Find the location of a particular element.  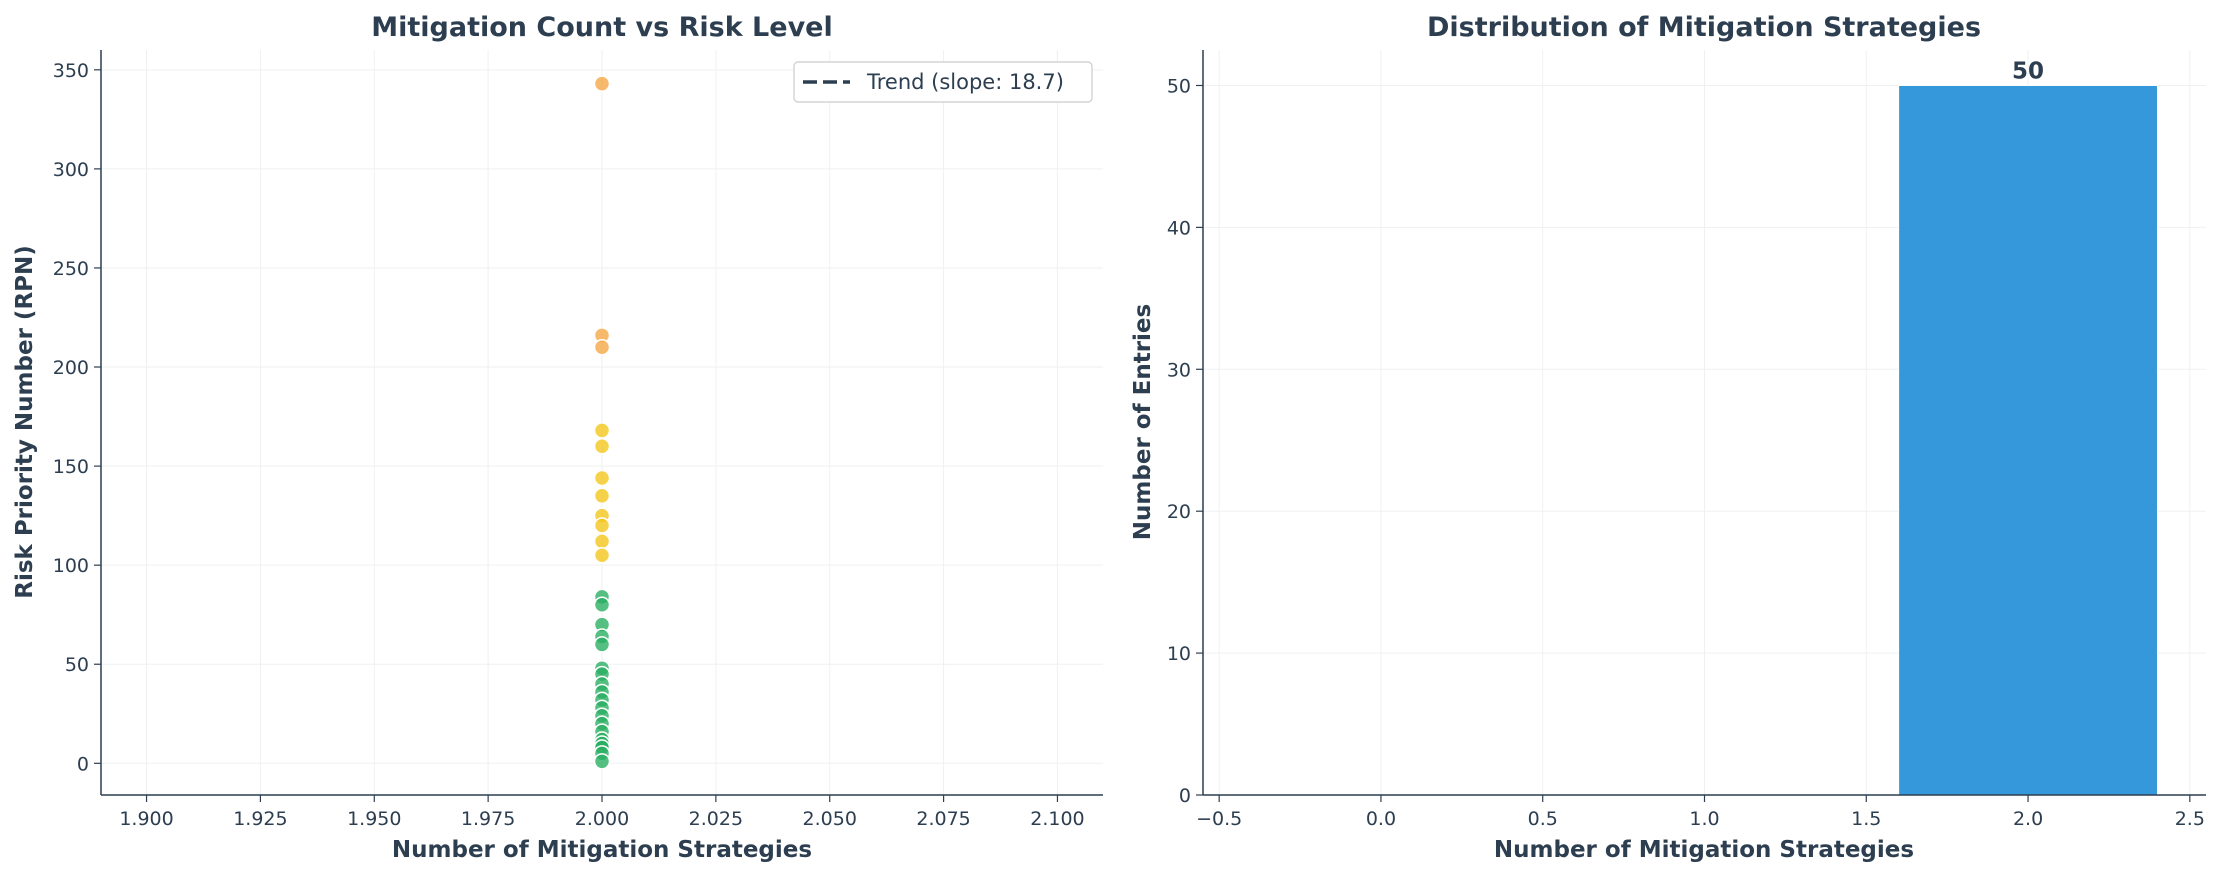

scatter-x-tick-label: 2.075 is located at coordinates (943, 819).